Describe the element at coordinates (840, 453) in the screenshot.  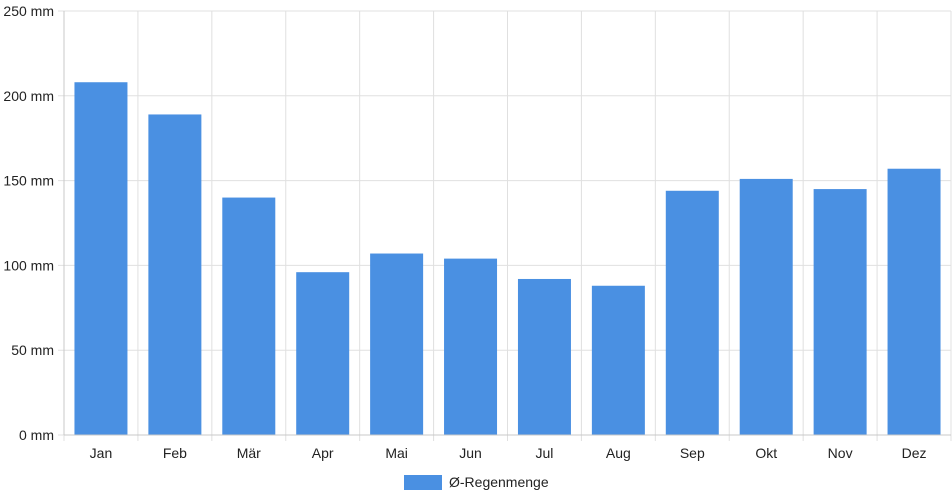
I see `x-tick-label: Nov` at that location.